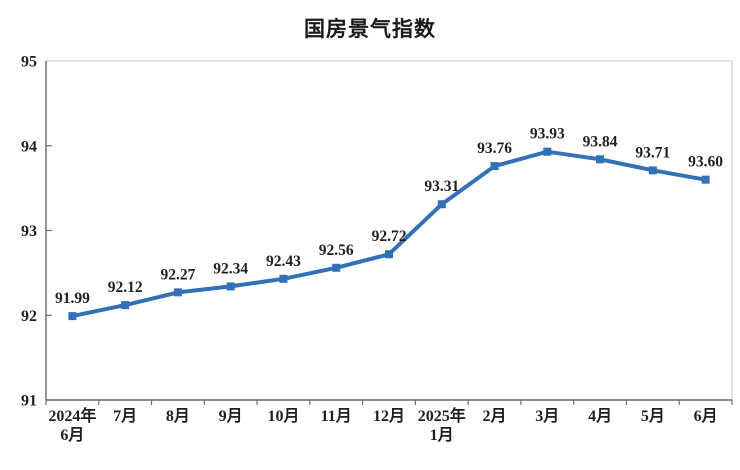 This screenshot has width=740, height=470. I want to click on x-axis-label: 3月, so click(547, 416).